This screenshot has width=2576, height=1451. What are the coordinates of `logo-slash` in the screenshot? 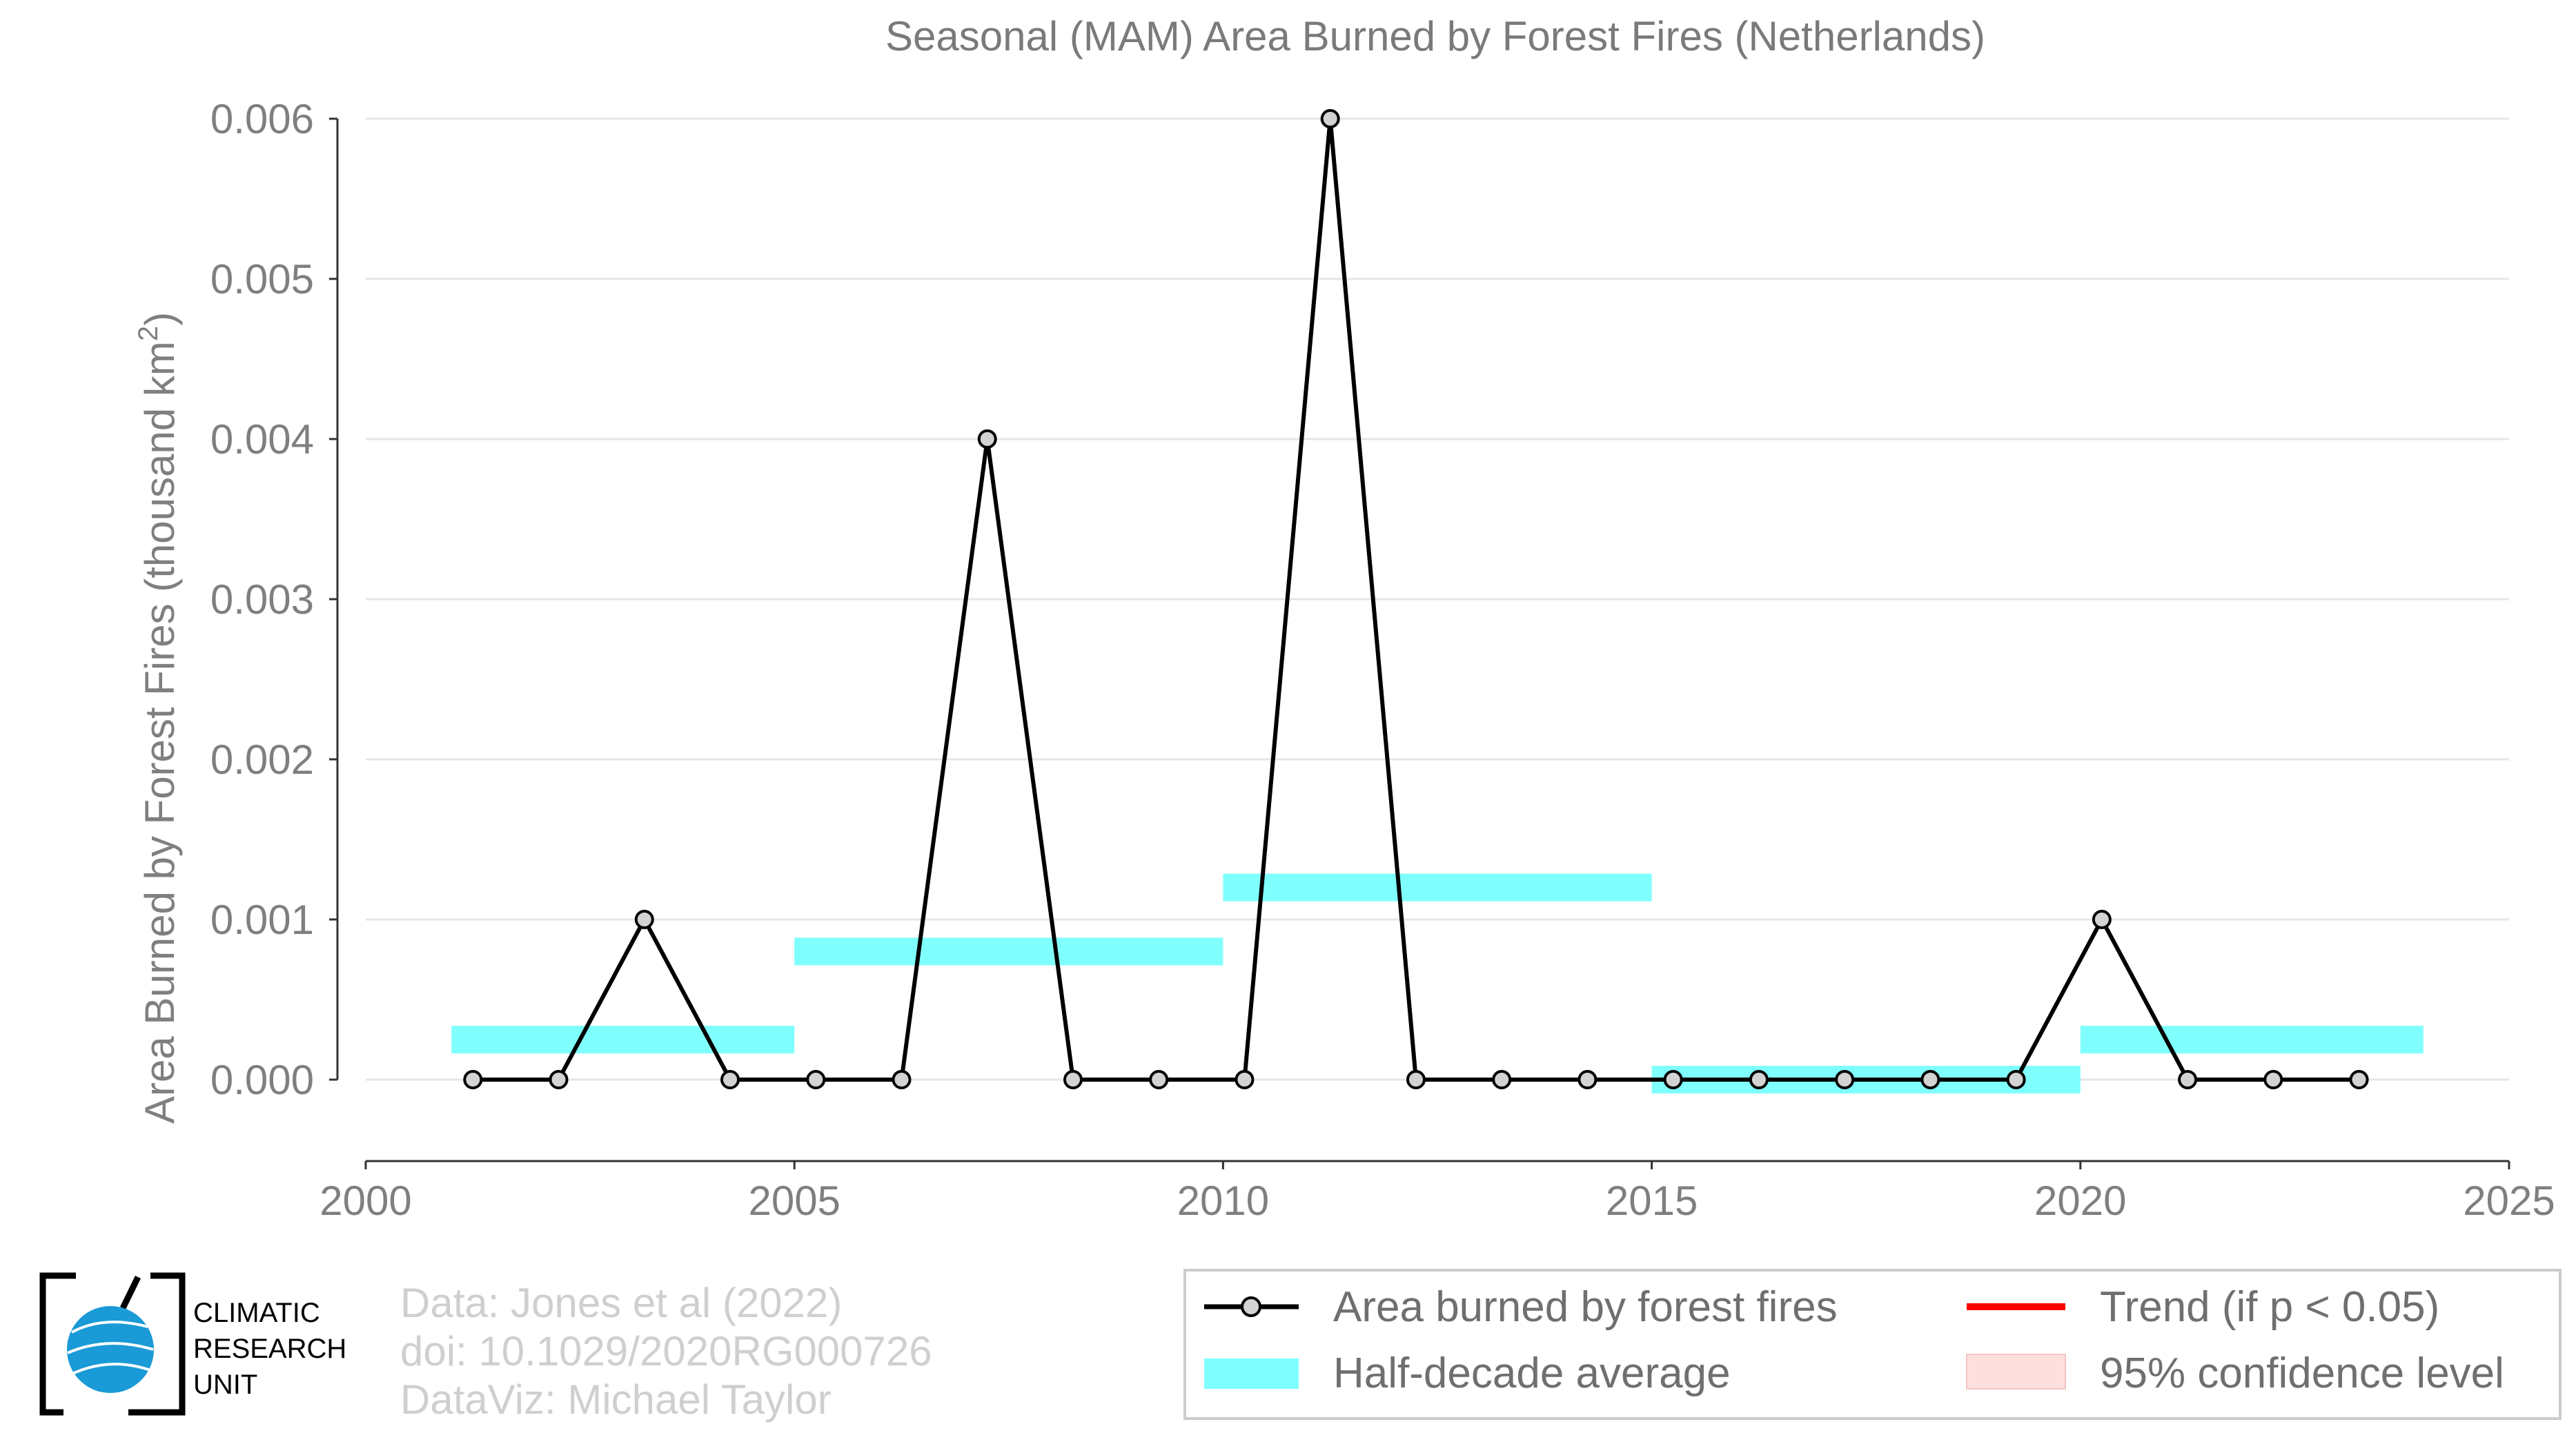 It's located at (130, 1292).